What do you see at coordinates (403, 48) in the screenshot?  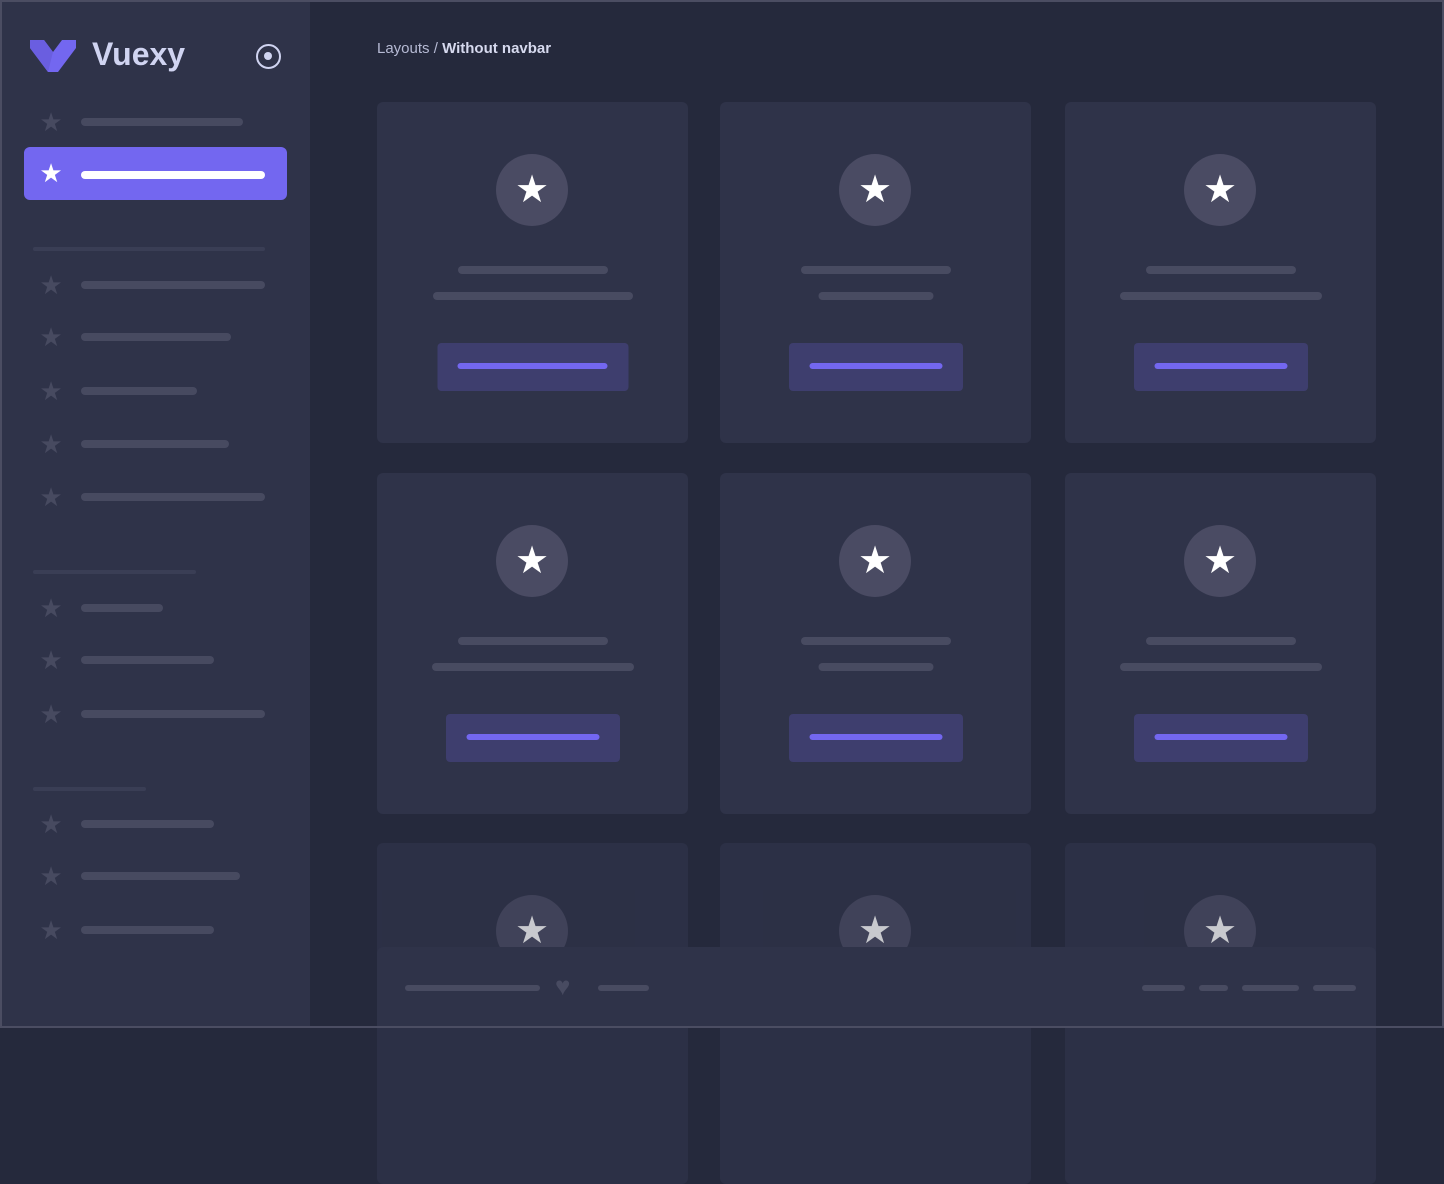 I see `breadcrumb-parent: Layouts` at bounding box center [403, 48].